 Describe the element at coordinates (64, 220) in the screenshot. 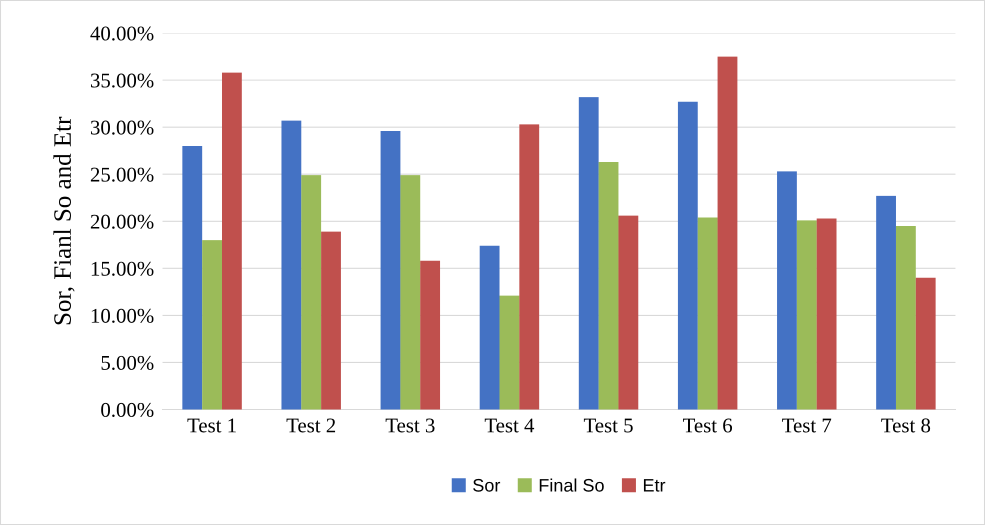

I see `y-axis-title: Sor, Fianl So and Etr` at that location.